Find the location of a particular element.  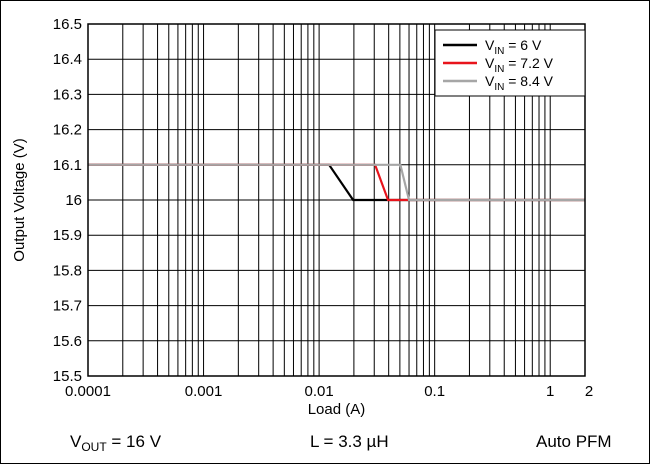

y-tick-label: 16 is located at coordinates (73, 200).